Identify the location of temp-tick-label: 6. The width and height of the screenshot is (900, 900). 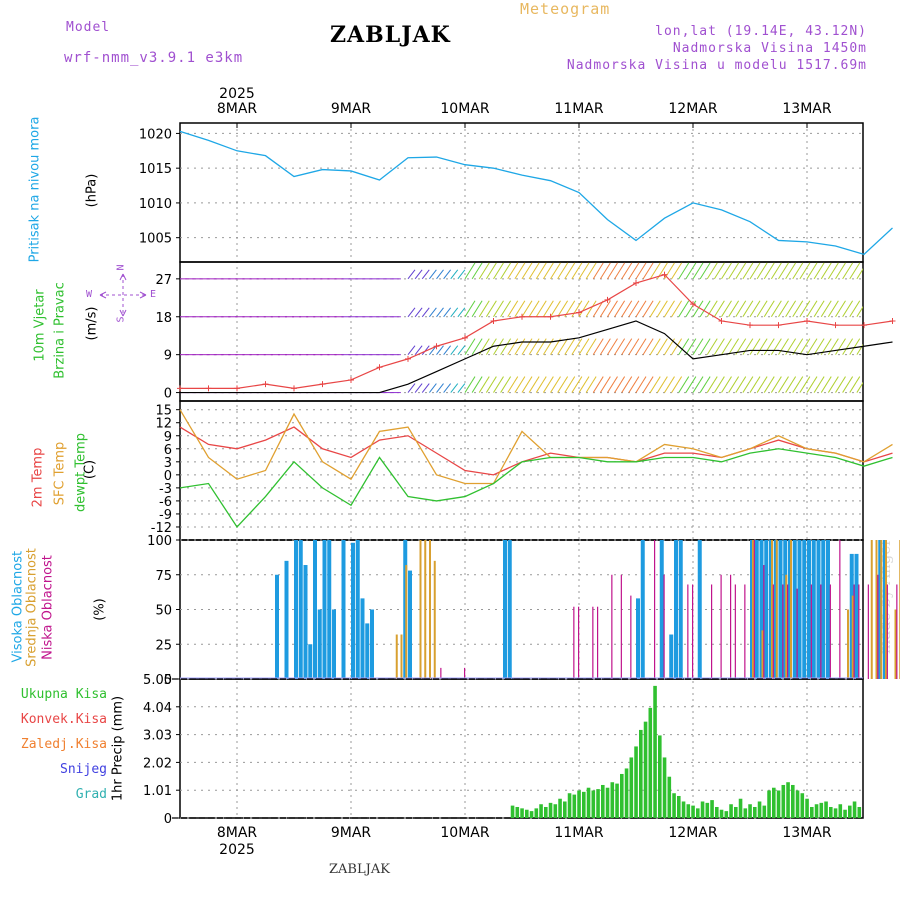
(168, 450).